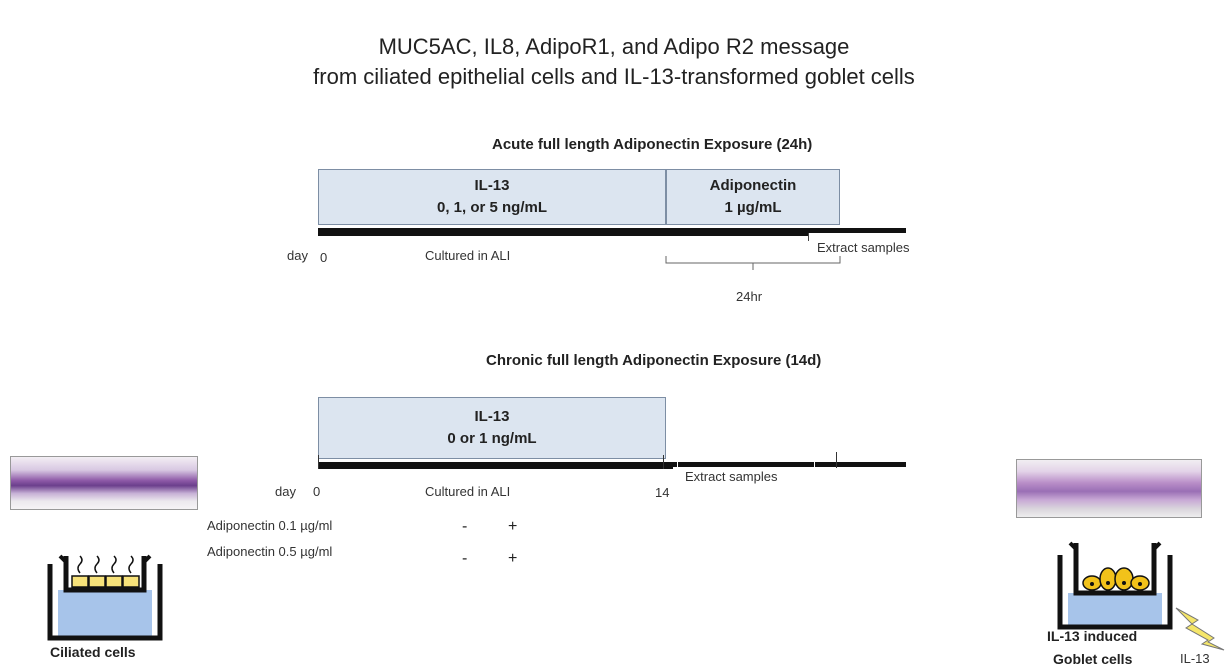 This screenshot has width=1228, height=671. Describe the element at coordinates (863, 247) in the screenshot. I see `acute-extract-label: Extract samples` at that location.